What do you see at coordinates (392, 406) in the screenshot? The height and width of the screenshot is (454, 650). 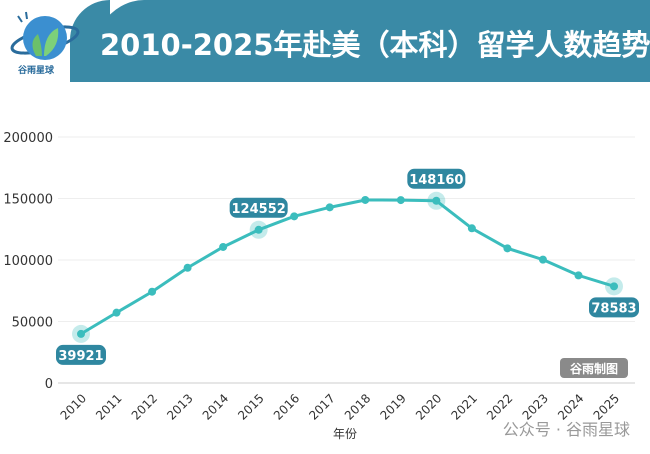 I see `x-tick-label: 2019` at bounding box center [392, 406].